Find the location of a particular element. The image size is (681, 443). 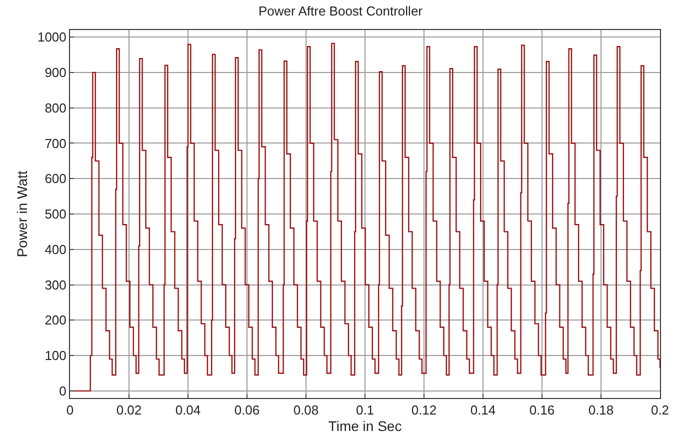

y-axis-title: Power in Watt is located at coordinates (22, 214).